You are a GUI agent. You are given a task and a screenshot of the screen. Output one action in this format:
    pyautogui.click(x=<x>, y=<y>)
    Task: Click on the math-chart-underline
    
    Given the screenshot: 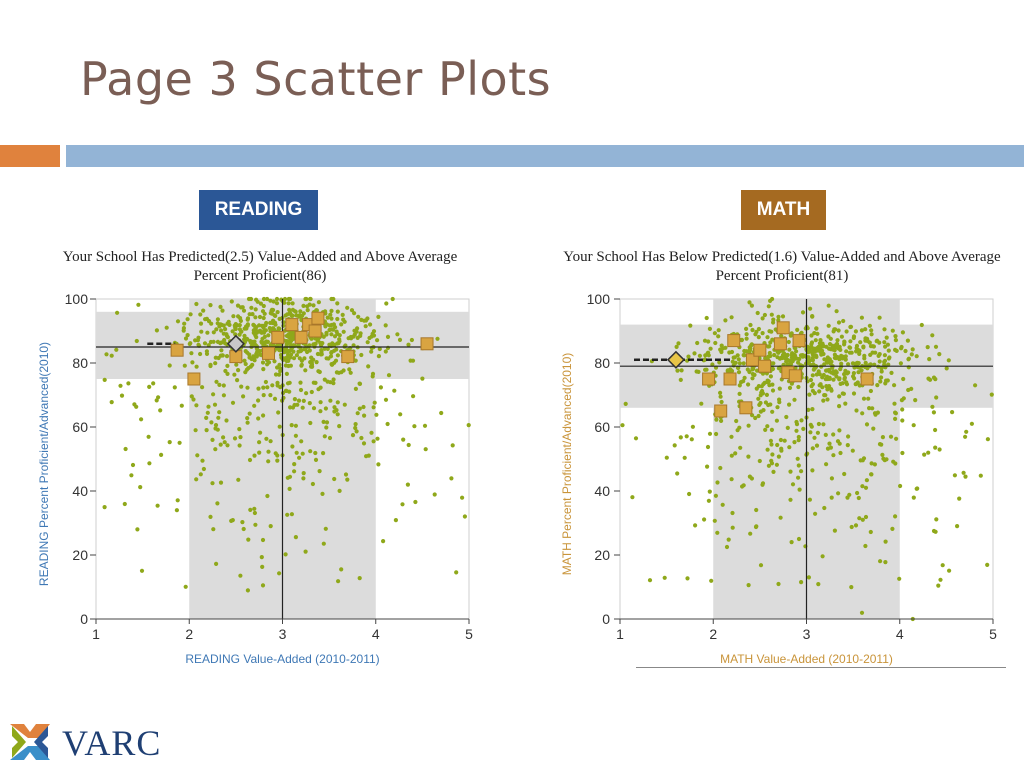 What is the action you would take?
    pyautogui.click(x=821, y=667)
    